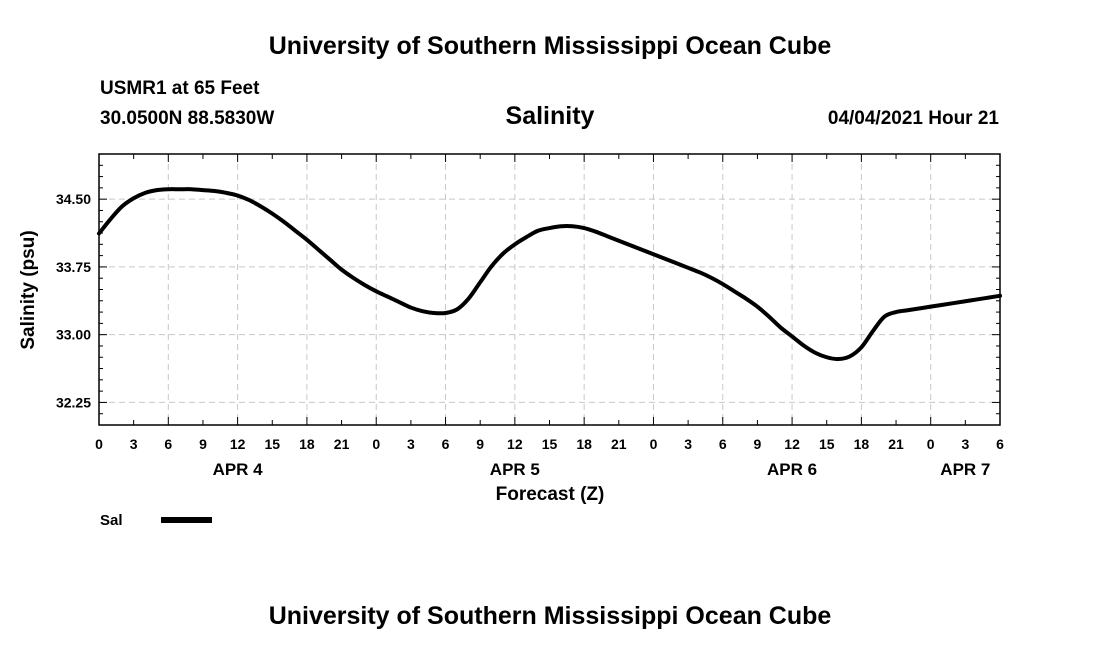  Describe the element at coordinates (515, 469) in the screenshot. I see `date-label: APR 5` at that location.